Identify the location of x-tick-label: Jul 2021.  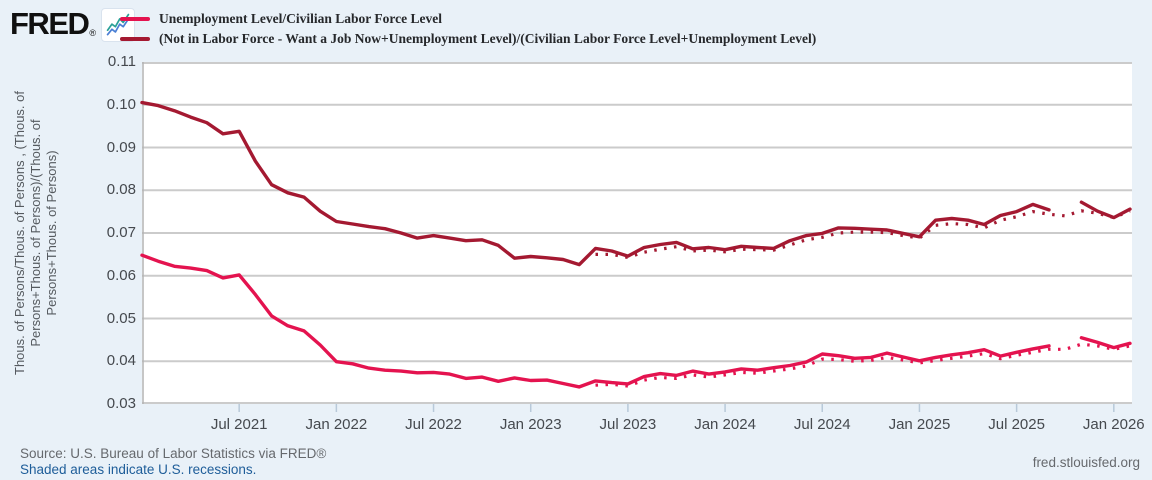
(239, 424).